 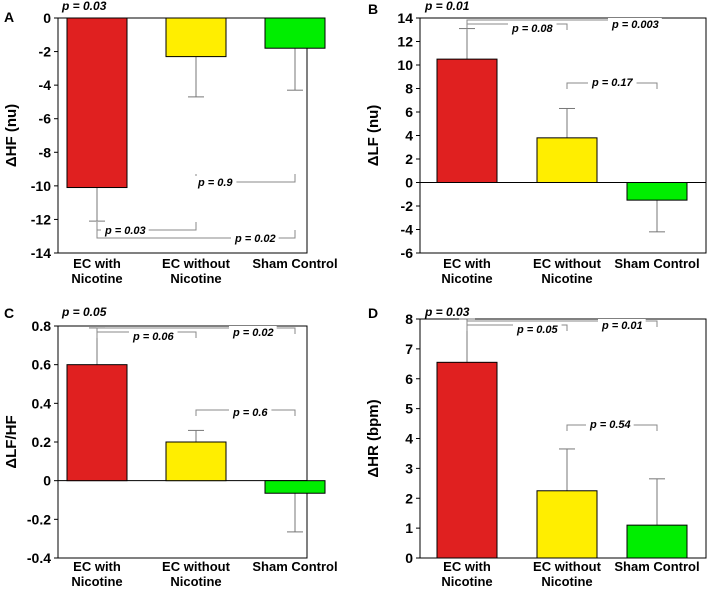 I want to click on panel-label: C, so click(x=9, y=313).